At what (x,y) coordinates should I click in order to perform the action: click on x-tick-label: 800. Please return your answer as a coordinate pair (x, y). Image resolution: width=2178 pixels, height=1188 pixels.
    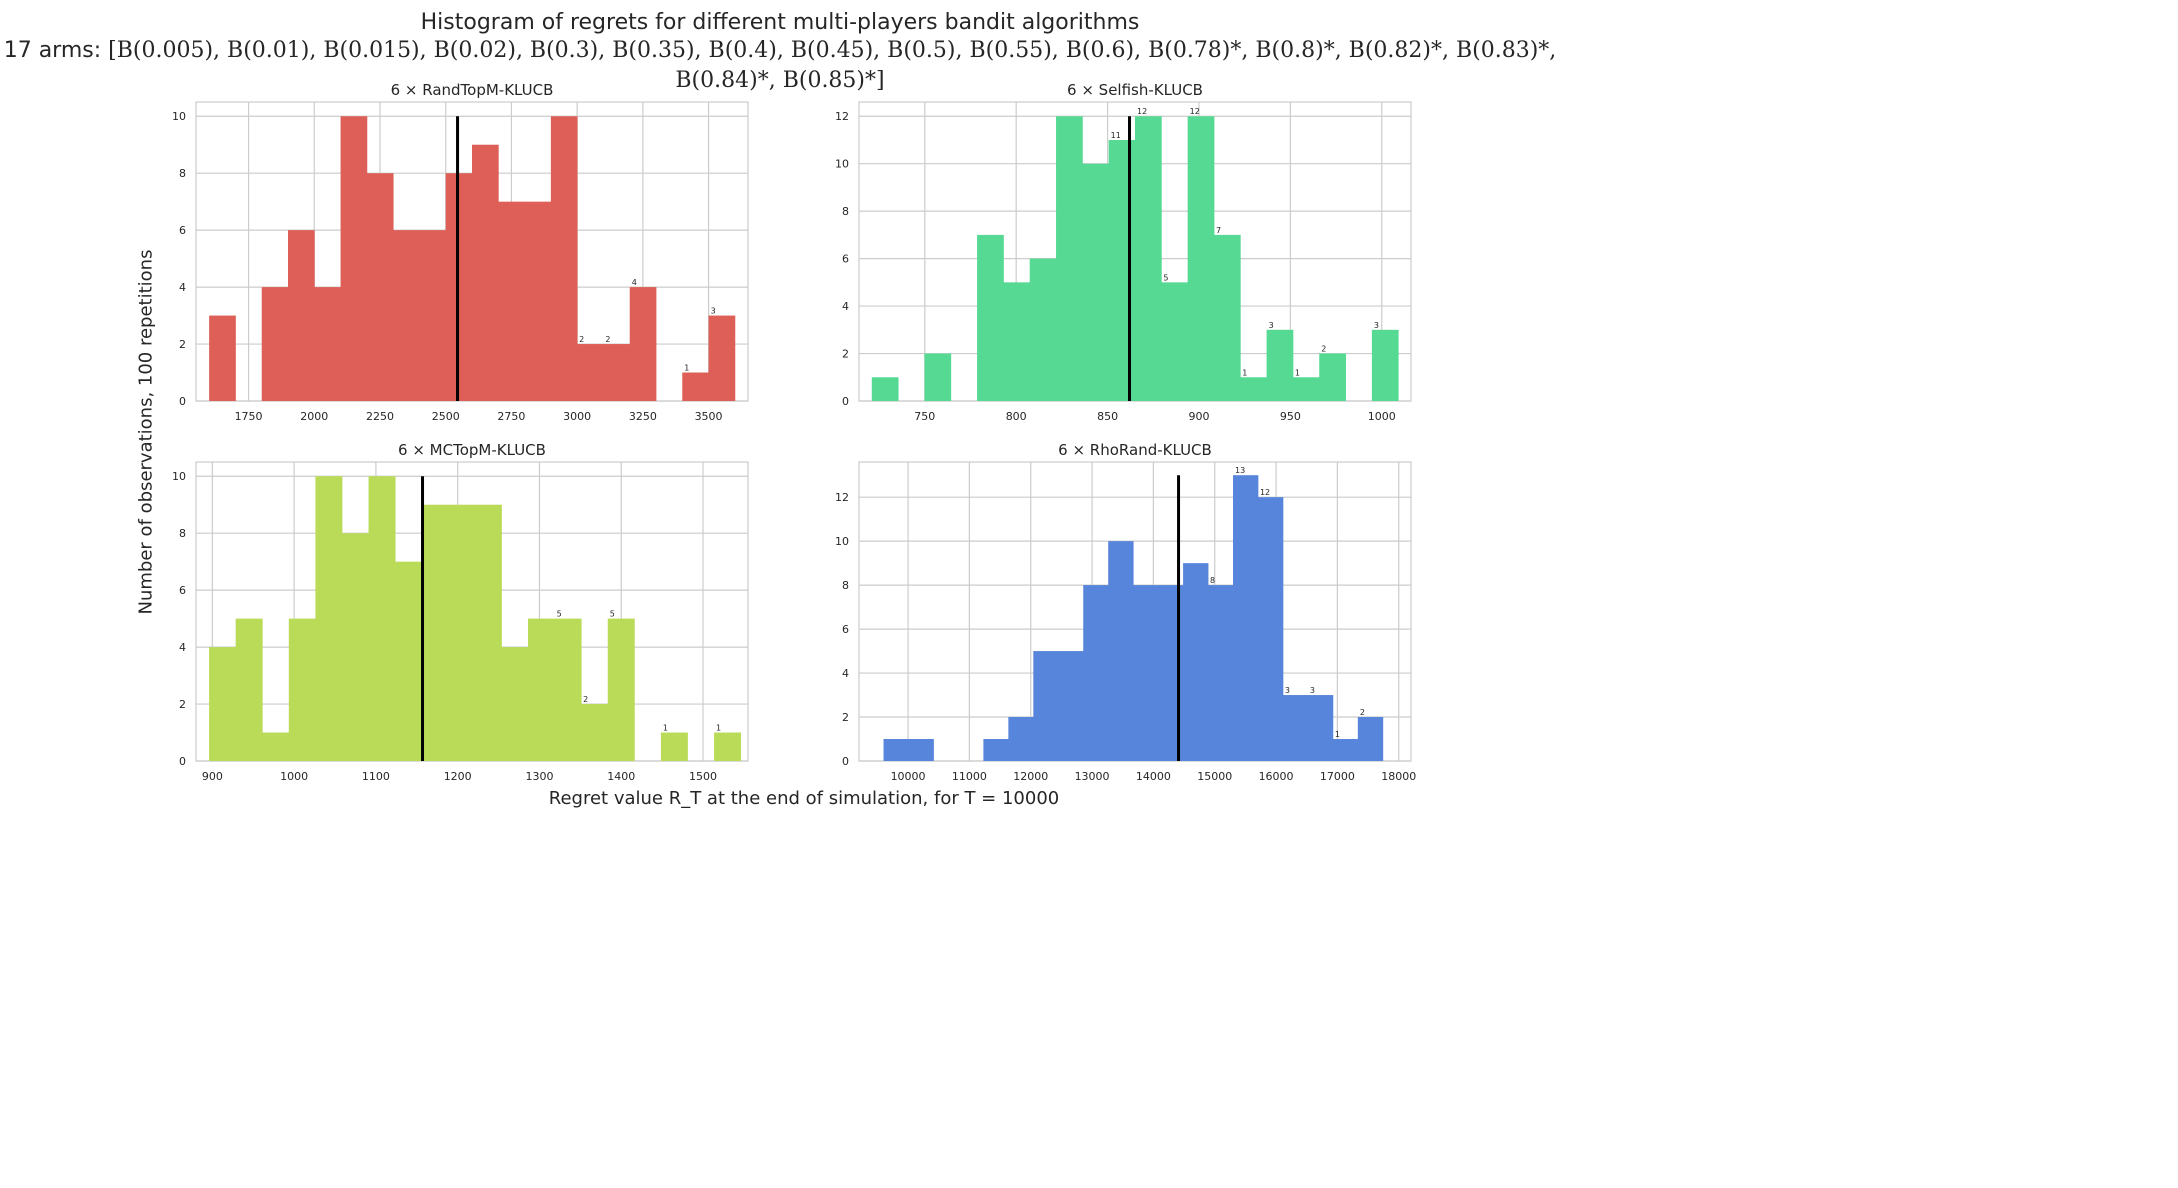
    Looking at the image, I should click on (1016, 416).